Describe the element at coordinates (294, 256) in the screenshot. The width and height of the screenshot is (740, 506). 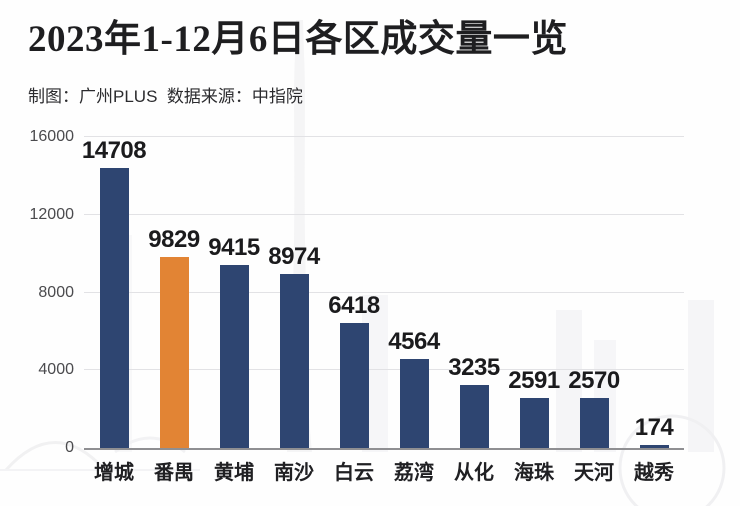
I see `bar-value-label: 8974` at that location.